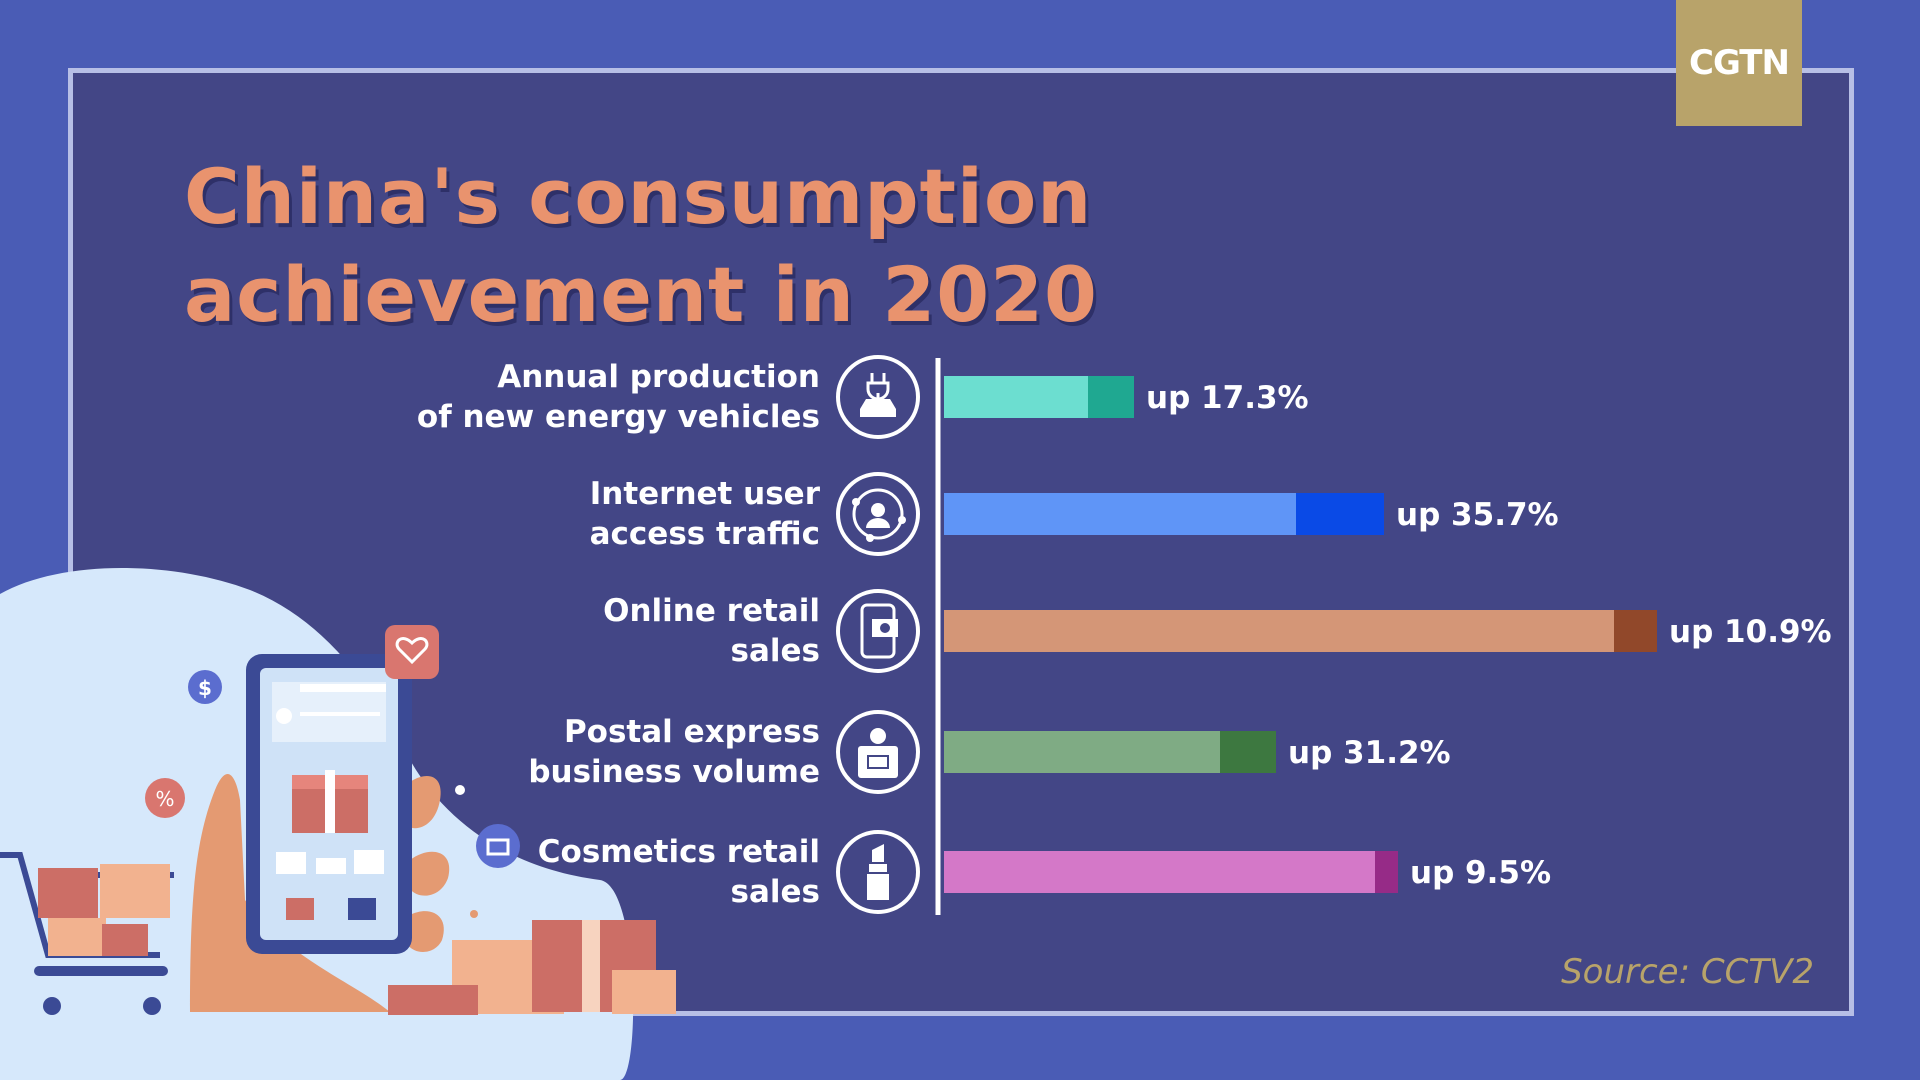 The width and height of the screenshot is (1920, 1080). What do you see at coordinates (705, 534) in the screenshot?
I see `category-label: access traffic` at bounding box center [705, 534].